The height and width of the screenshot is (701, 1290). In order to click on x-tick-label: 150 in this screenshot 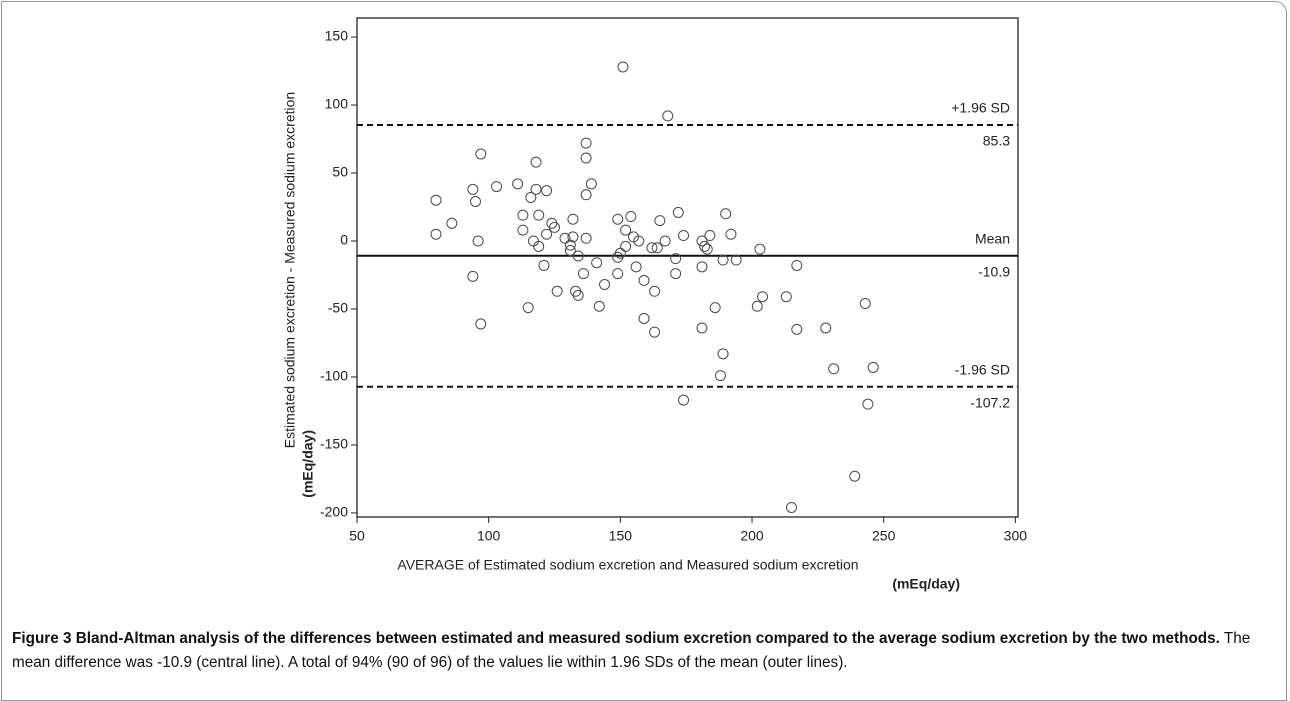, I will do `click(621, 536)`.